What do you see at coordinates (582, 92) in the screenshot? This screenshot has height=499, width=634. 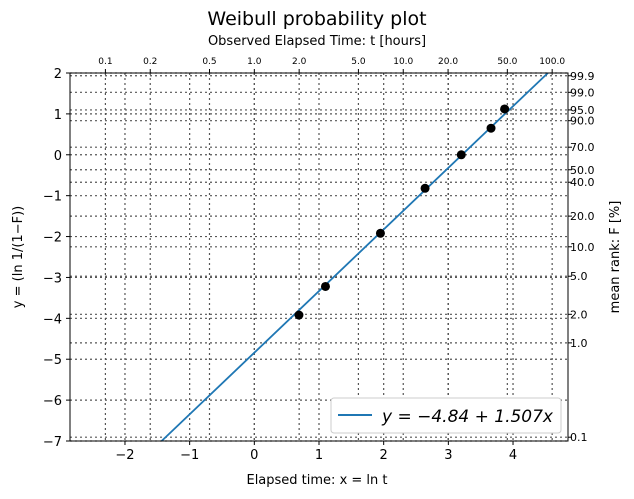 I see `right-tick-label: 99.0` at bounding box center [582, 92].